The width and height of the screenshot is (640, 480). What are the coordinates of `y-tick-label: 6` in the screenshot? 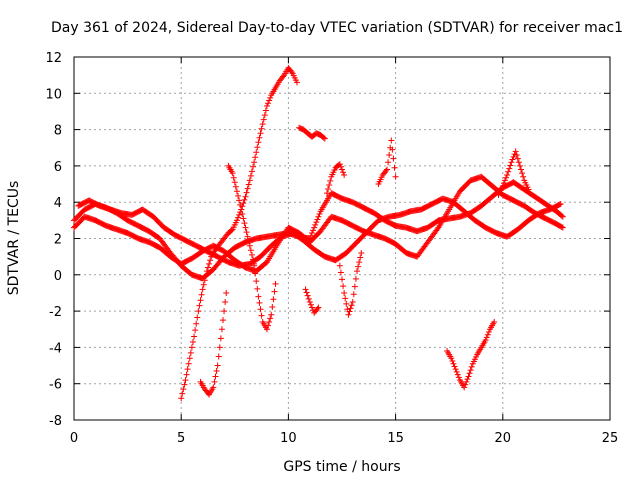 It's located at (58, 167).